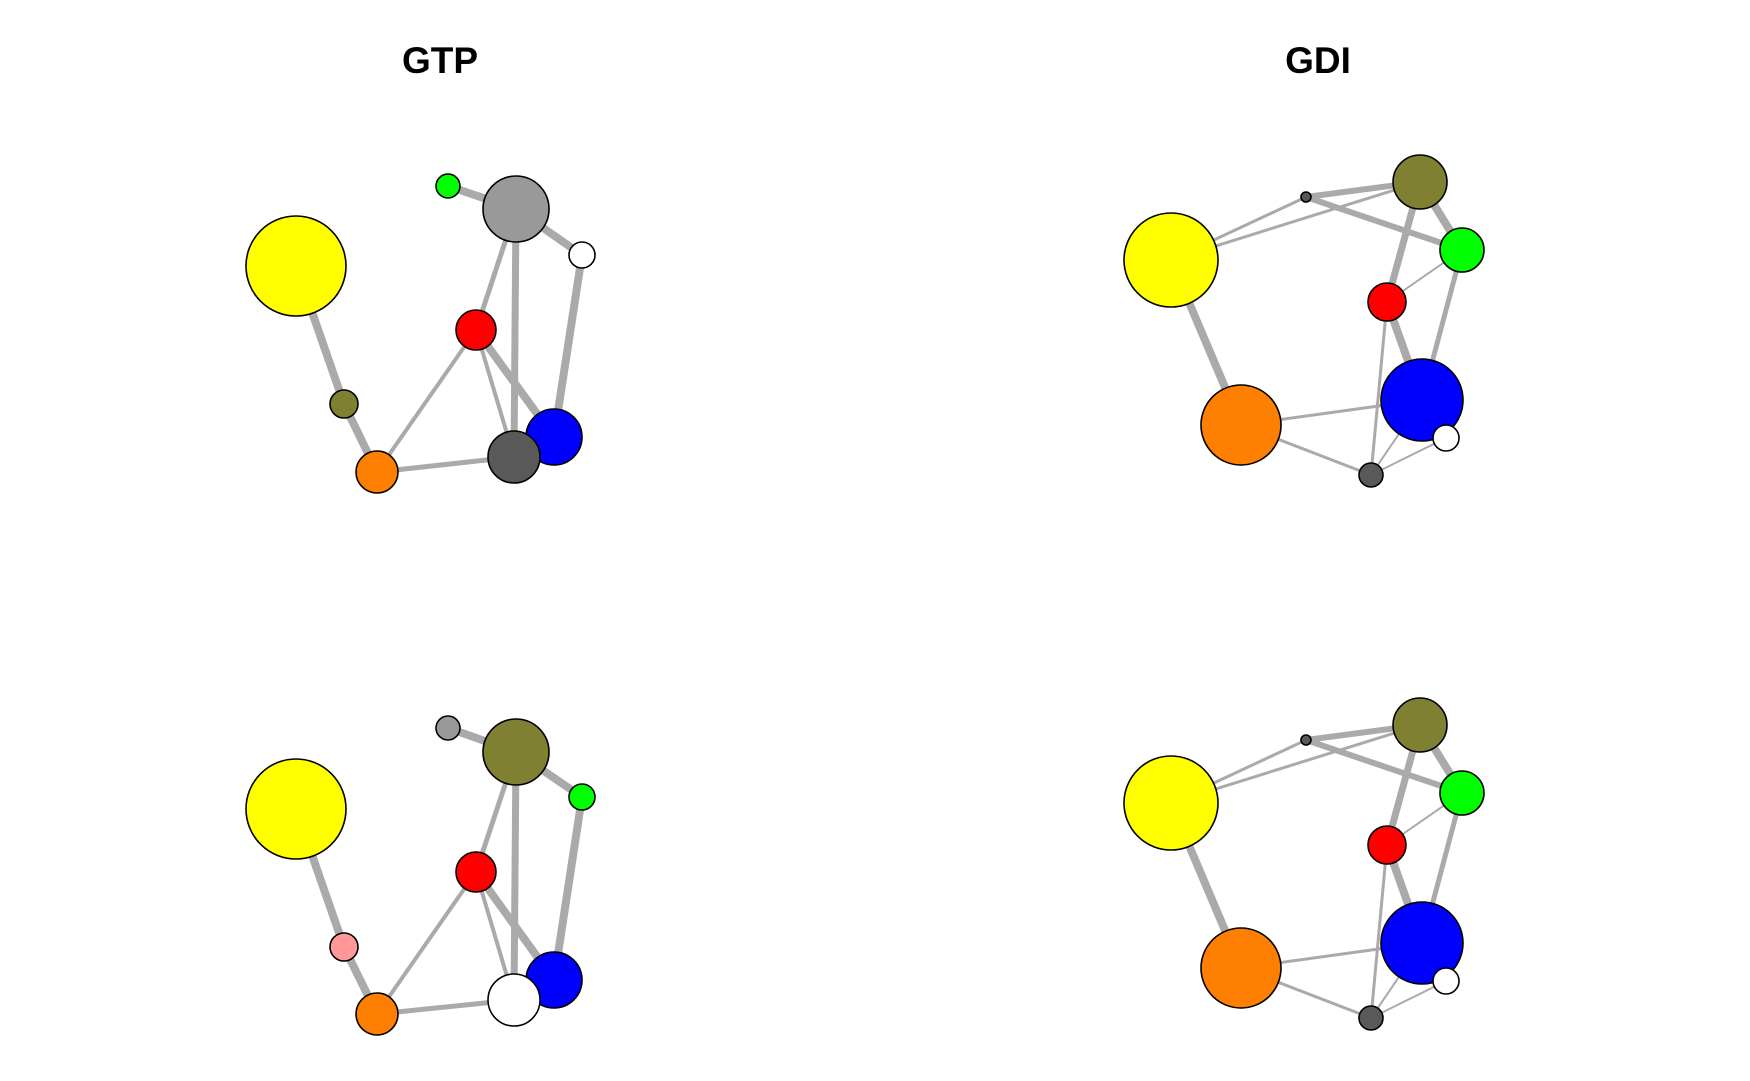 The width and height of the screenshot is (1750, 1081). Describe the element at coordinates (1304, 321) in the screenshot. I see `nodes-top-right` at that location.